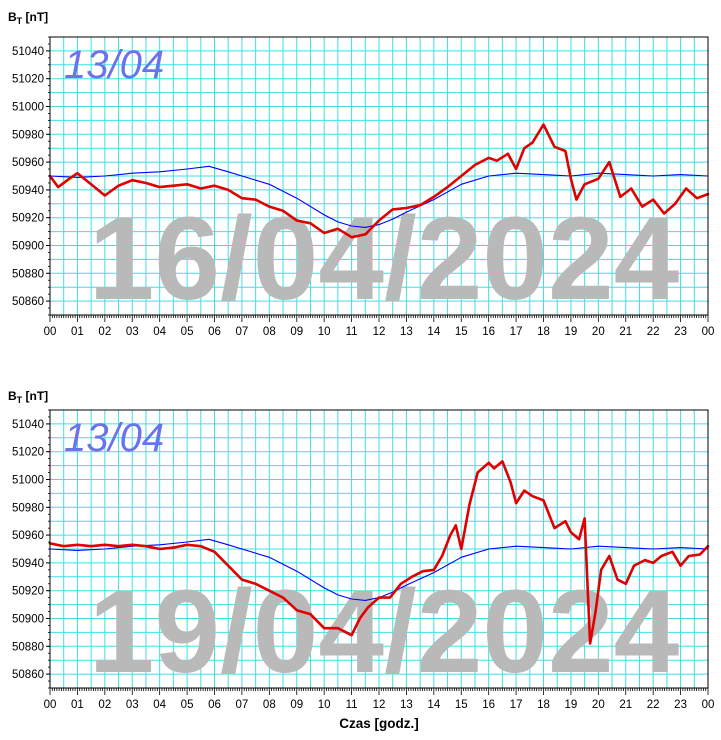 The height and width of the screenshot is (740, 721). What do you see at coordinates (384, 259) in the screenshot?
I see `watermark-date: 16/04/2024` at bounding box center [384, 259].